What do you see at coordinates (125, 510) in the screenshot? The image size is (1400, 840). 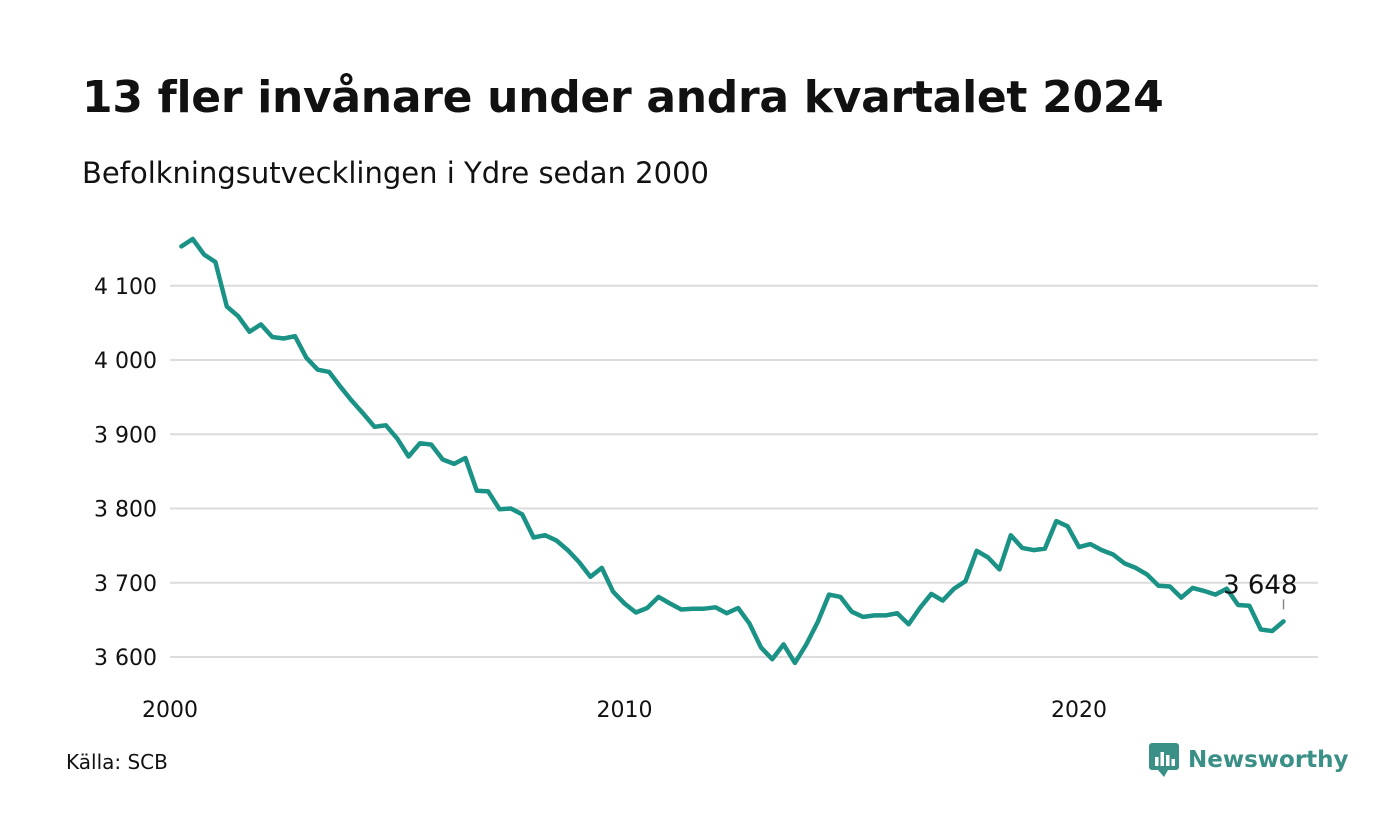 I see `y-tick-label: 3 800` at bounding box center [125, 510].